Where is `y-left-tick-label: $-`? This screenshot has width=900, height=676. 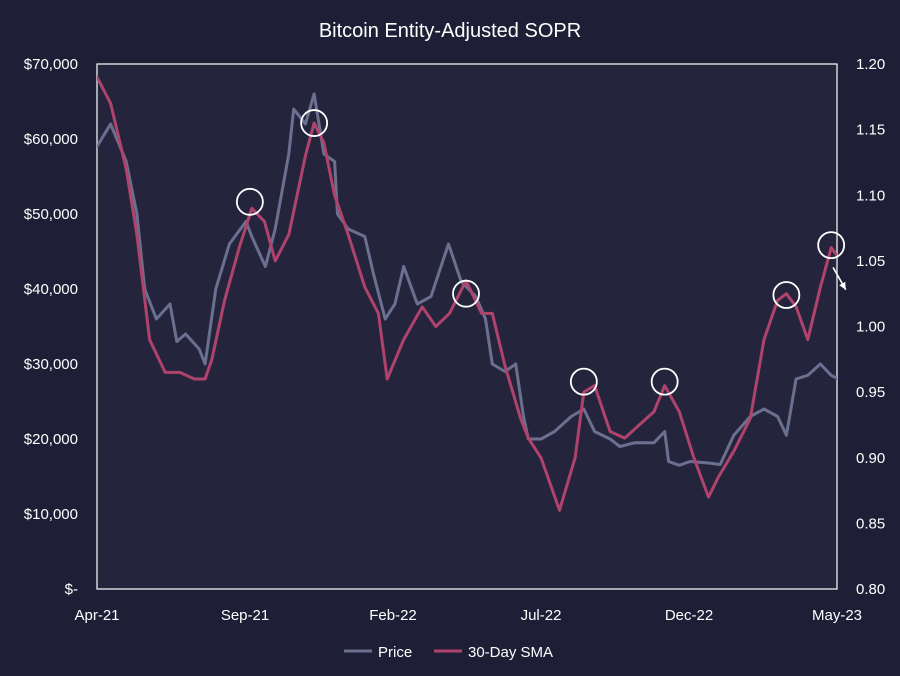
y-left-tick-label: $- is located at coordinates (71, 589).